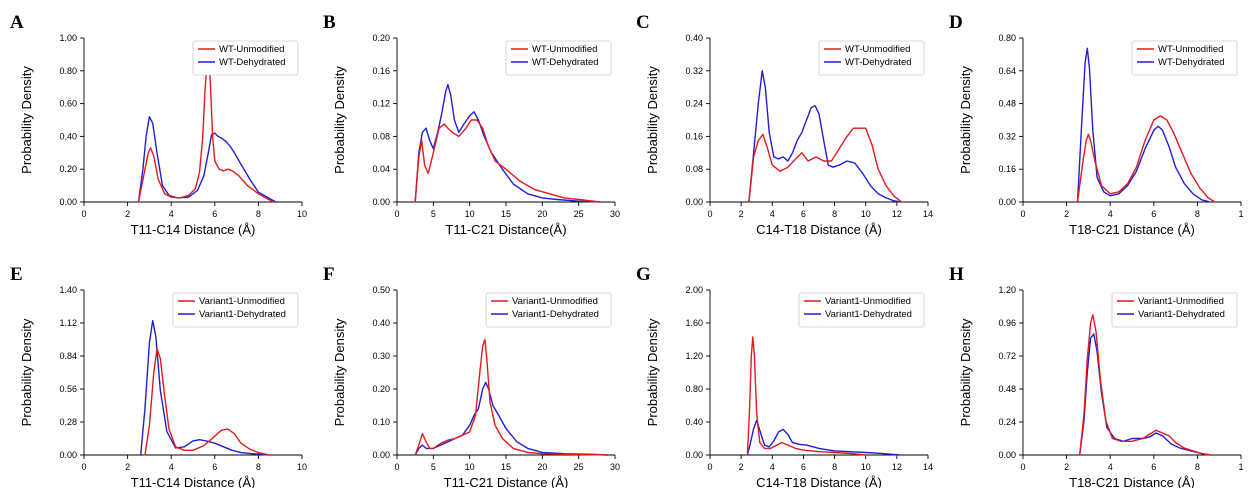 This screenshot has width=1252, height=488. I want to click on y-tick-label: 1.60, so click(694, 323).